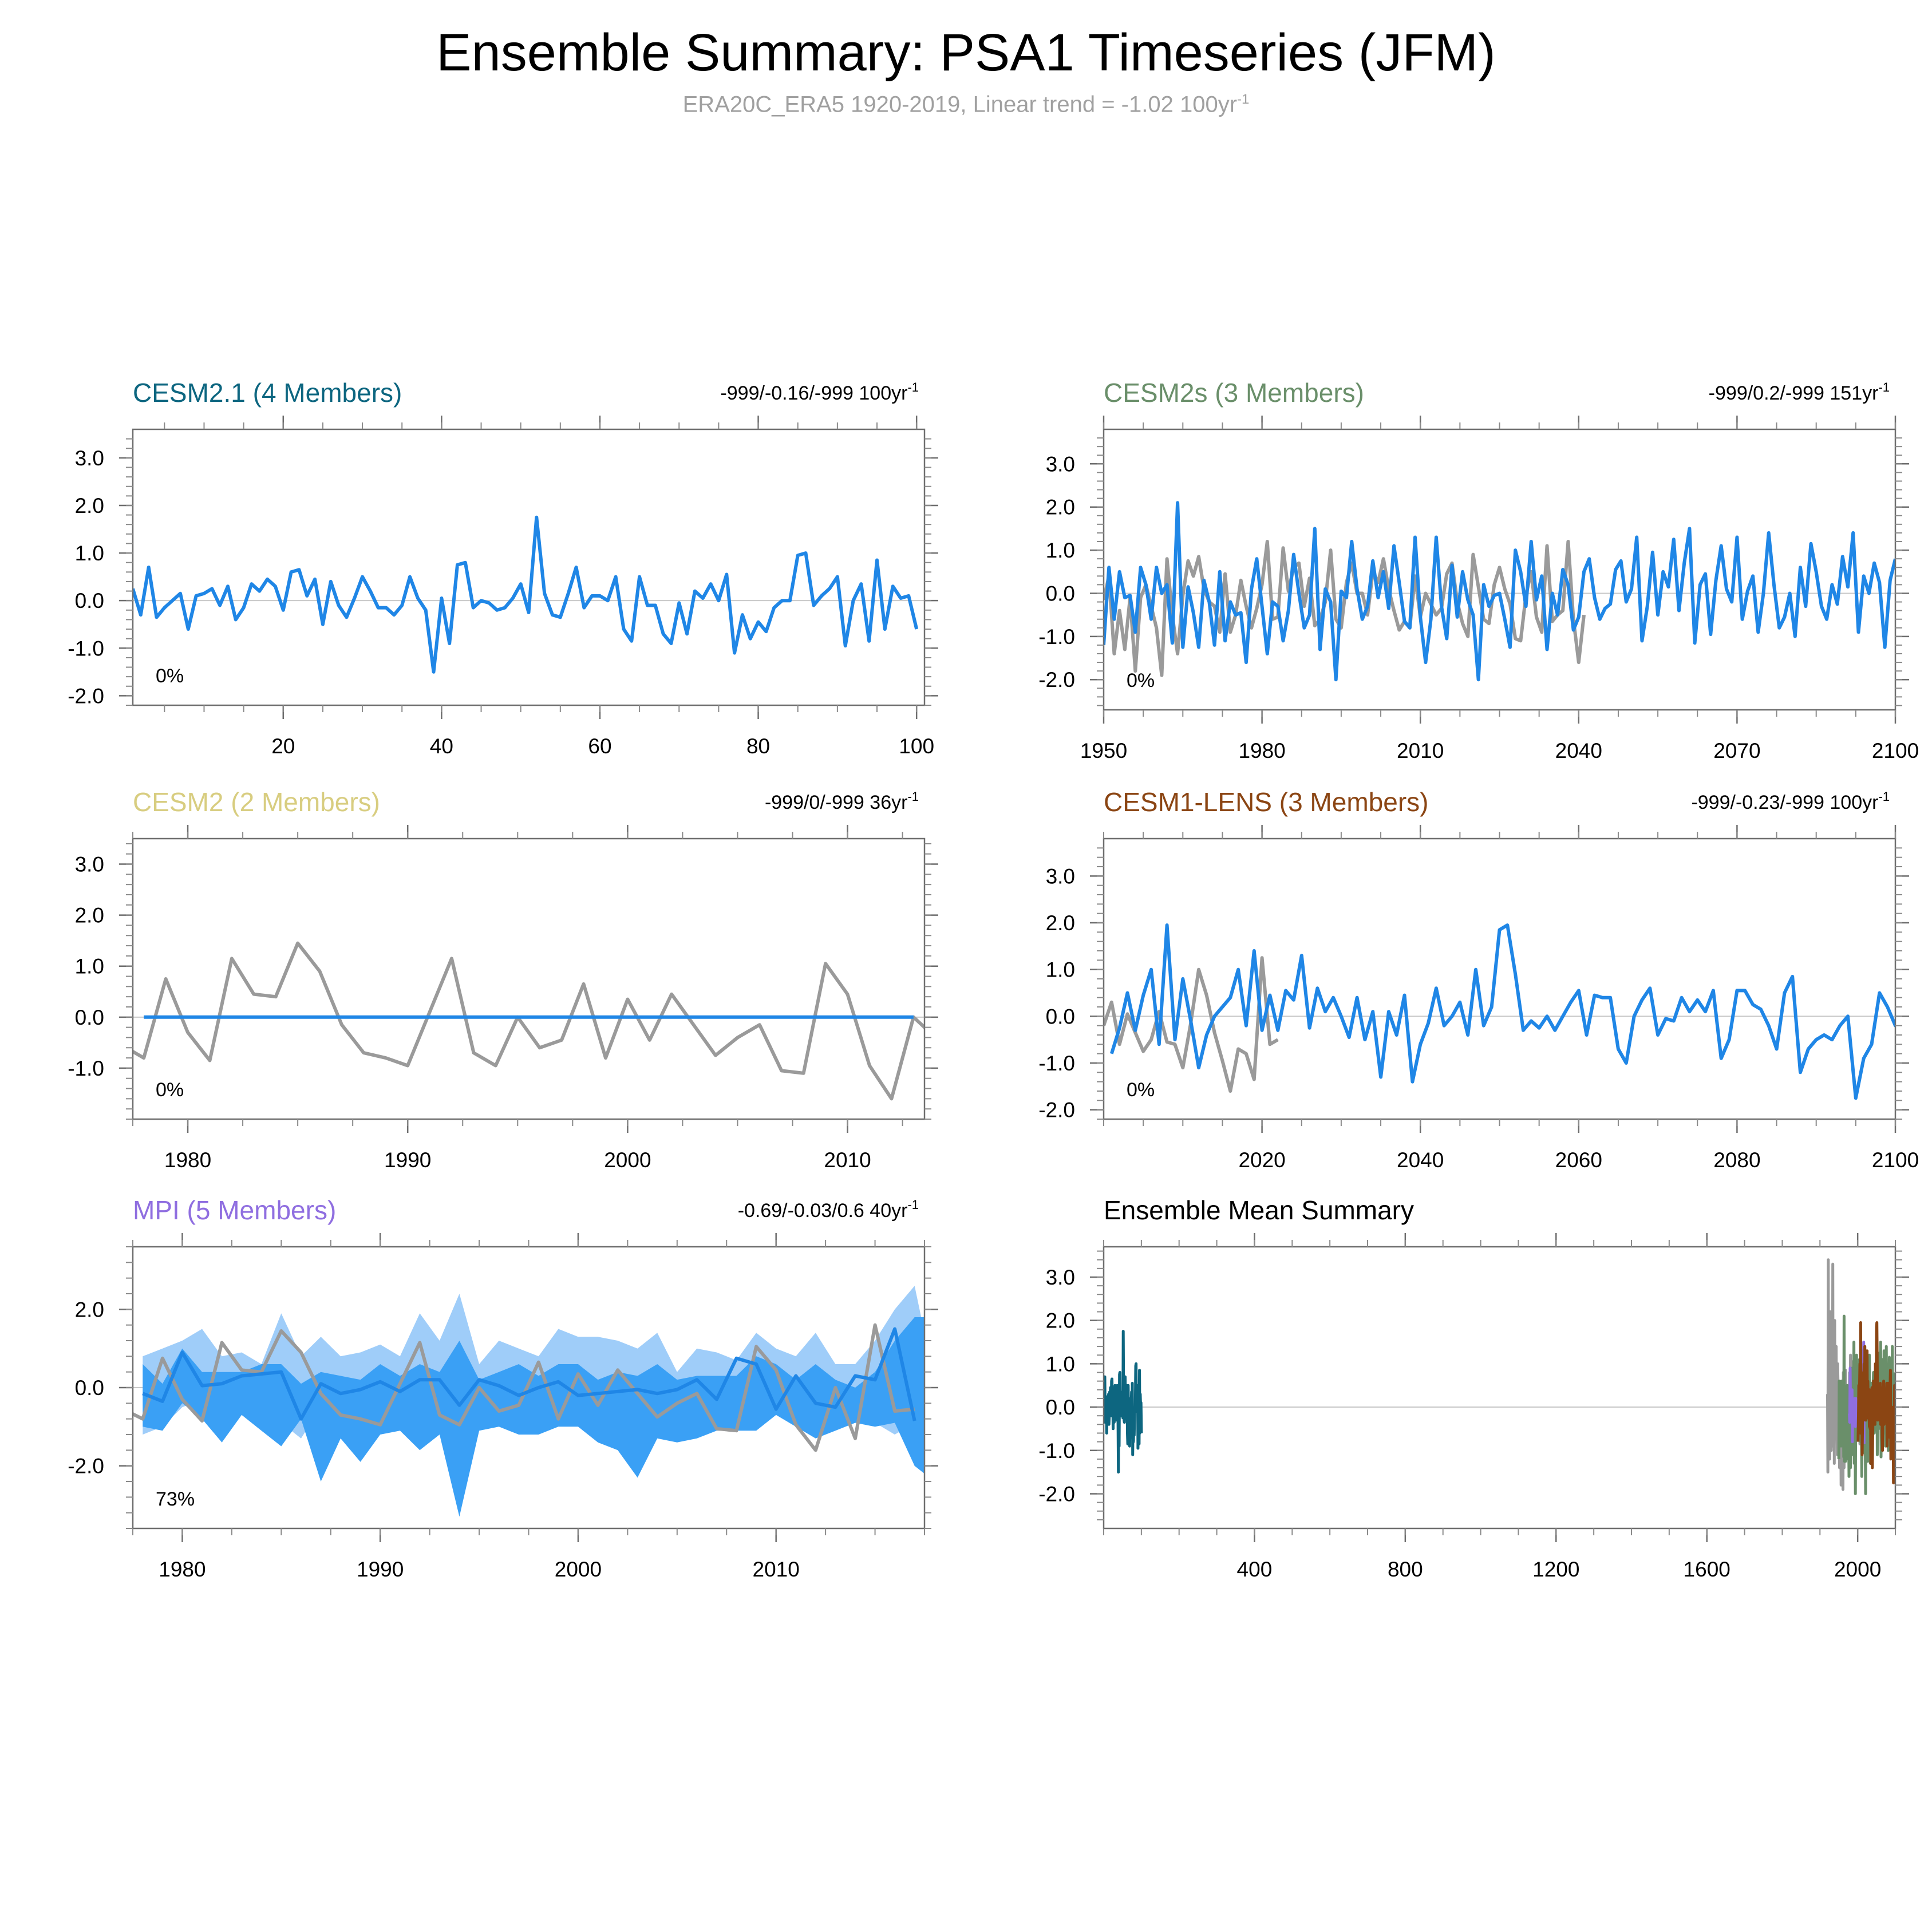 Image resolution: width=1932 pixels, height=1932 pixels. Describe the element at coordinates (441, 746) in the screenshot. I see `x-tick-label: 40` at that location.